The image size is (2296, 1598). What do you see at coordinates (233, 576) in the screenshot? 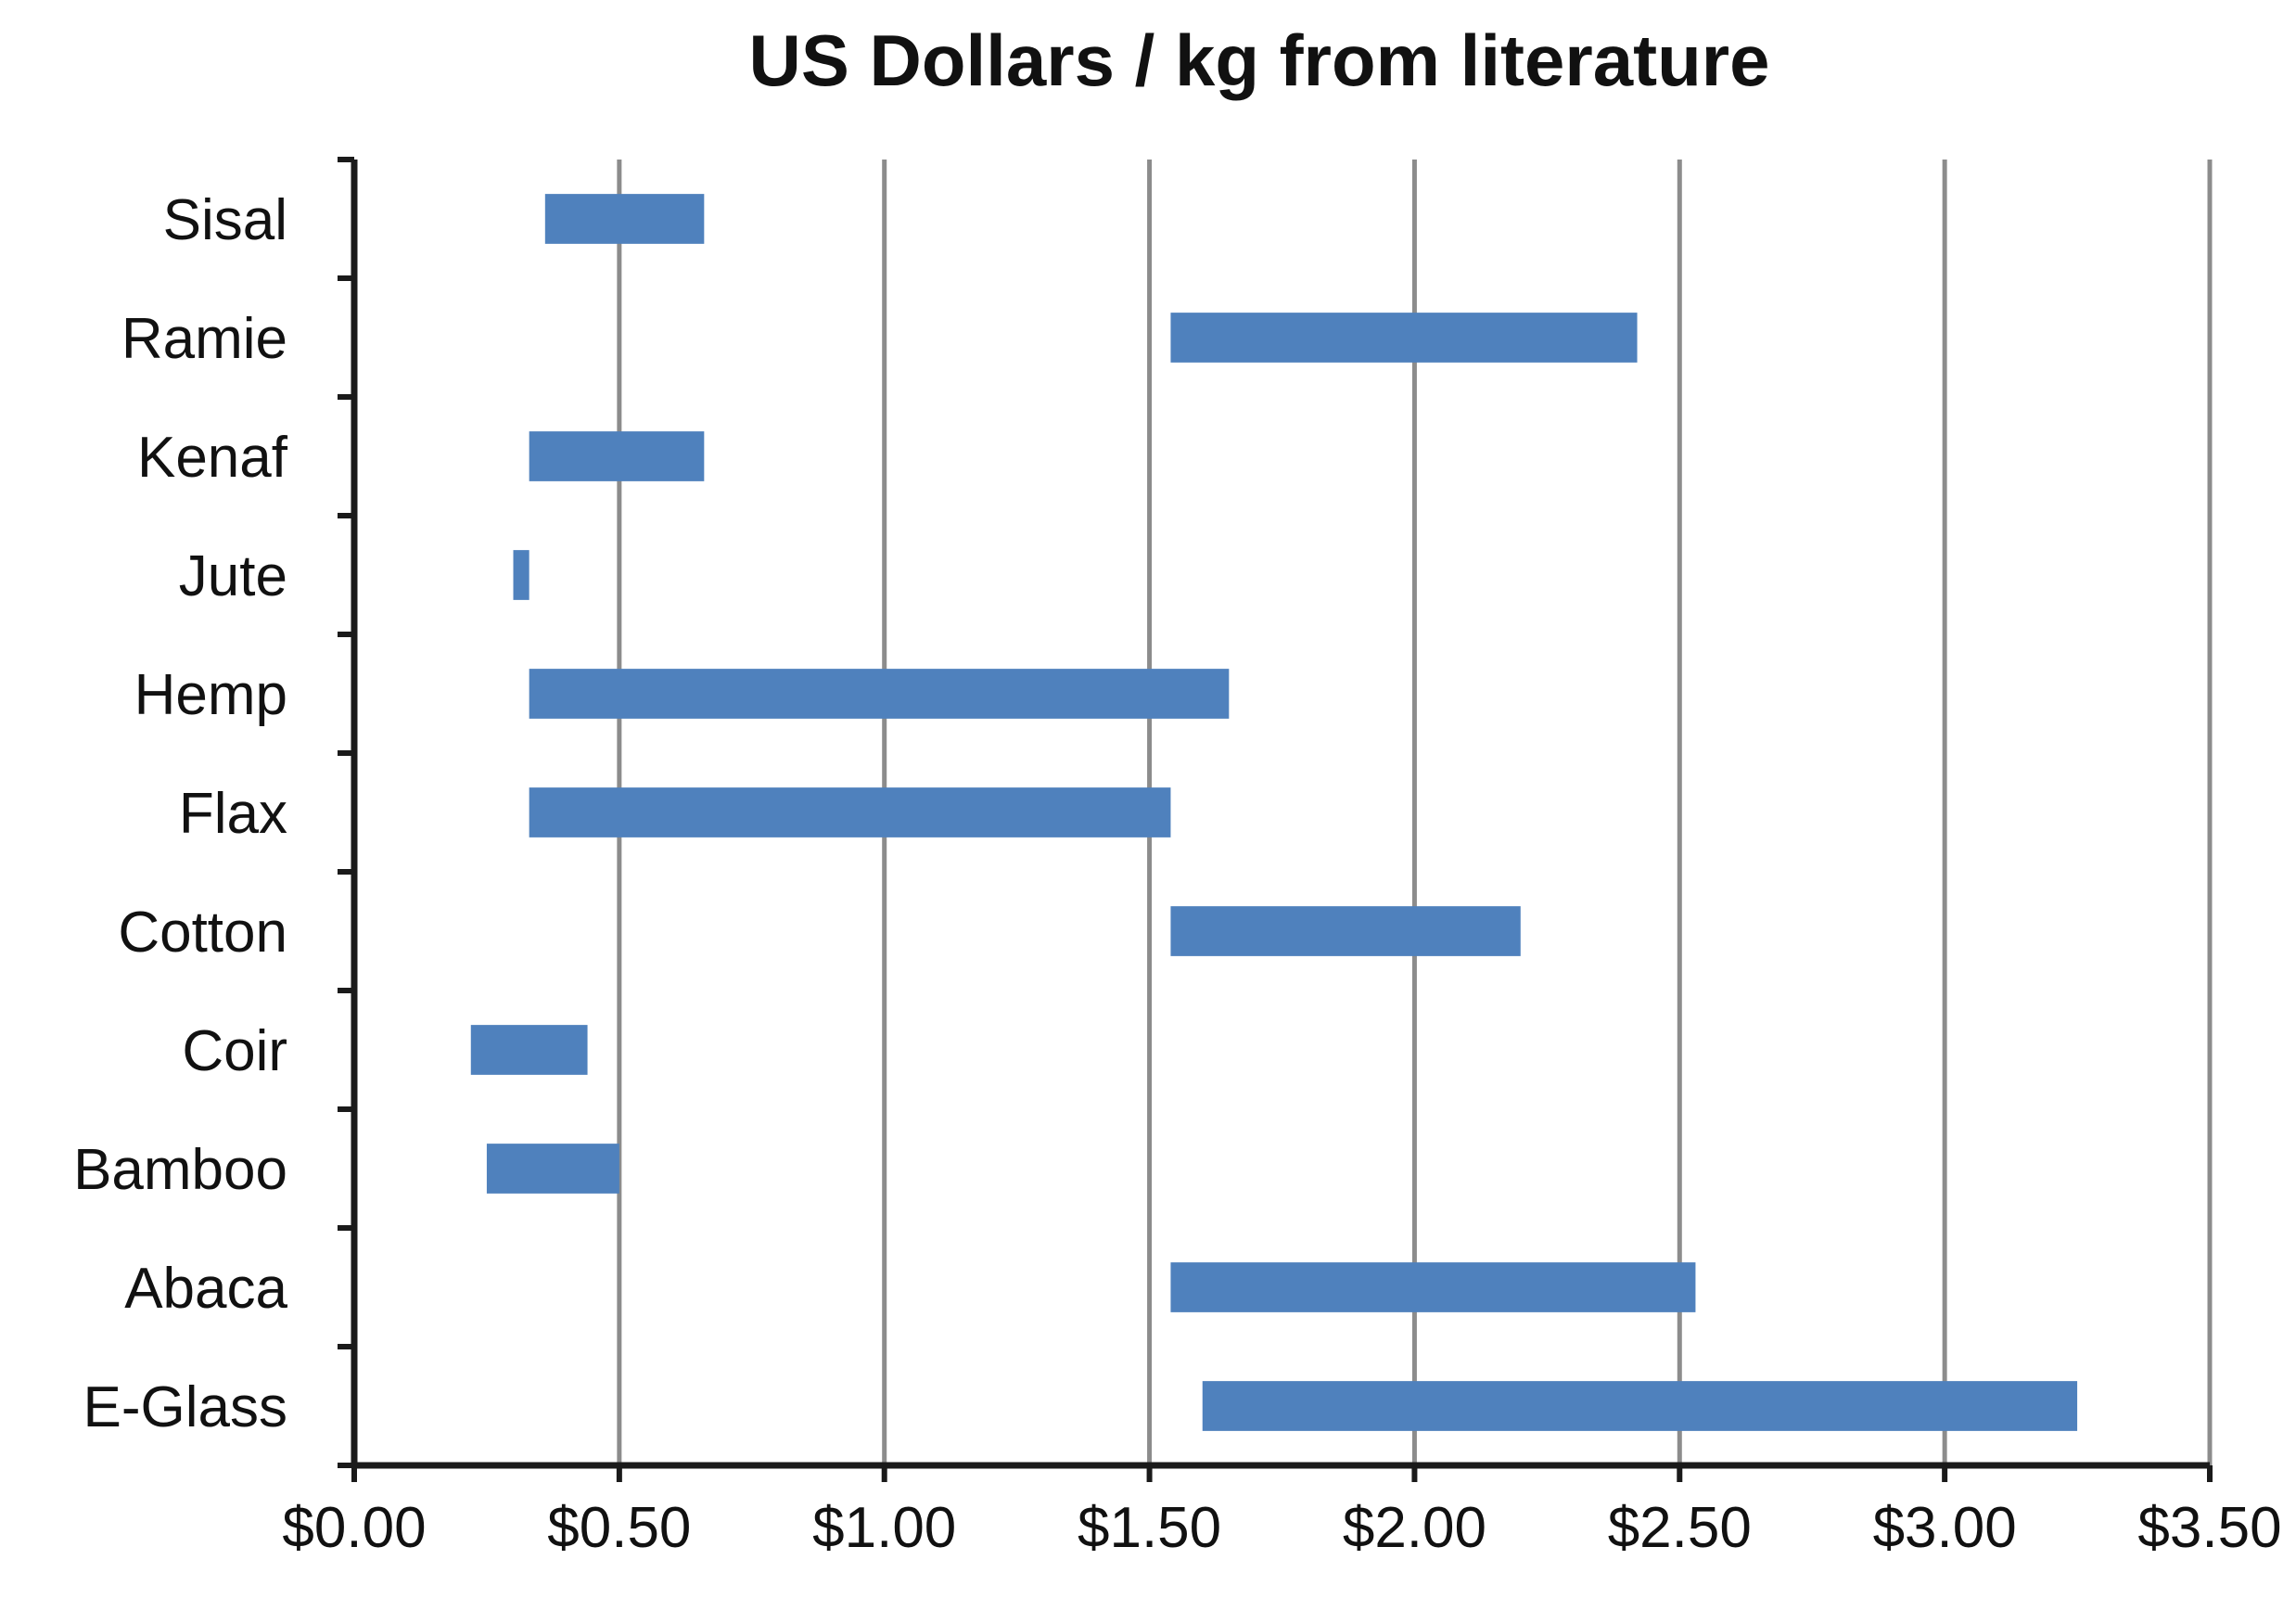
I see `category-label-jute: Jute` at bounding box center [233, 576].